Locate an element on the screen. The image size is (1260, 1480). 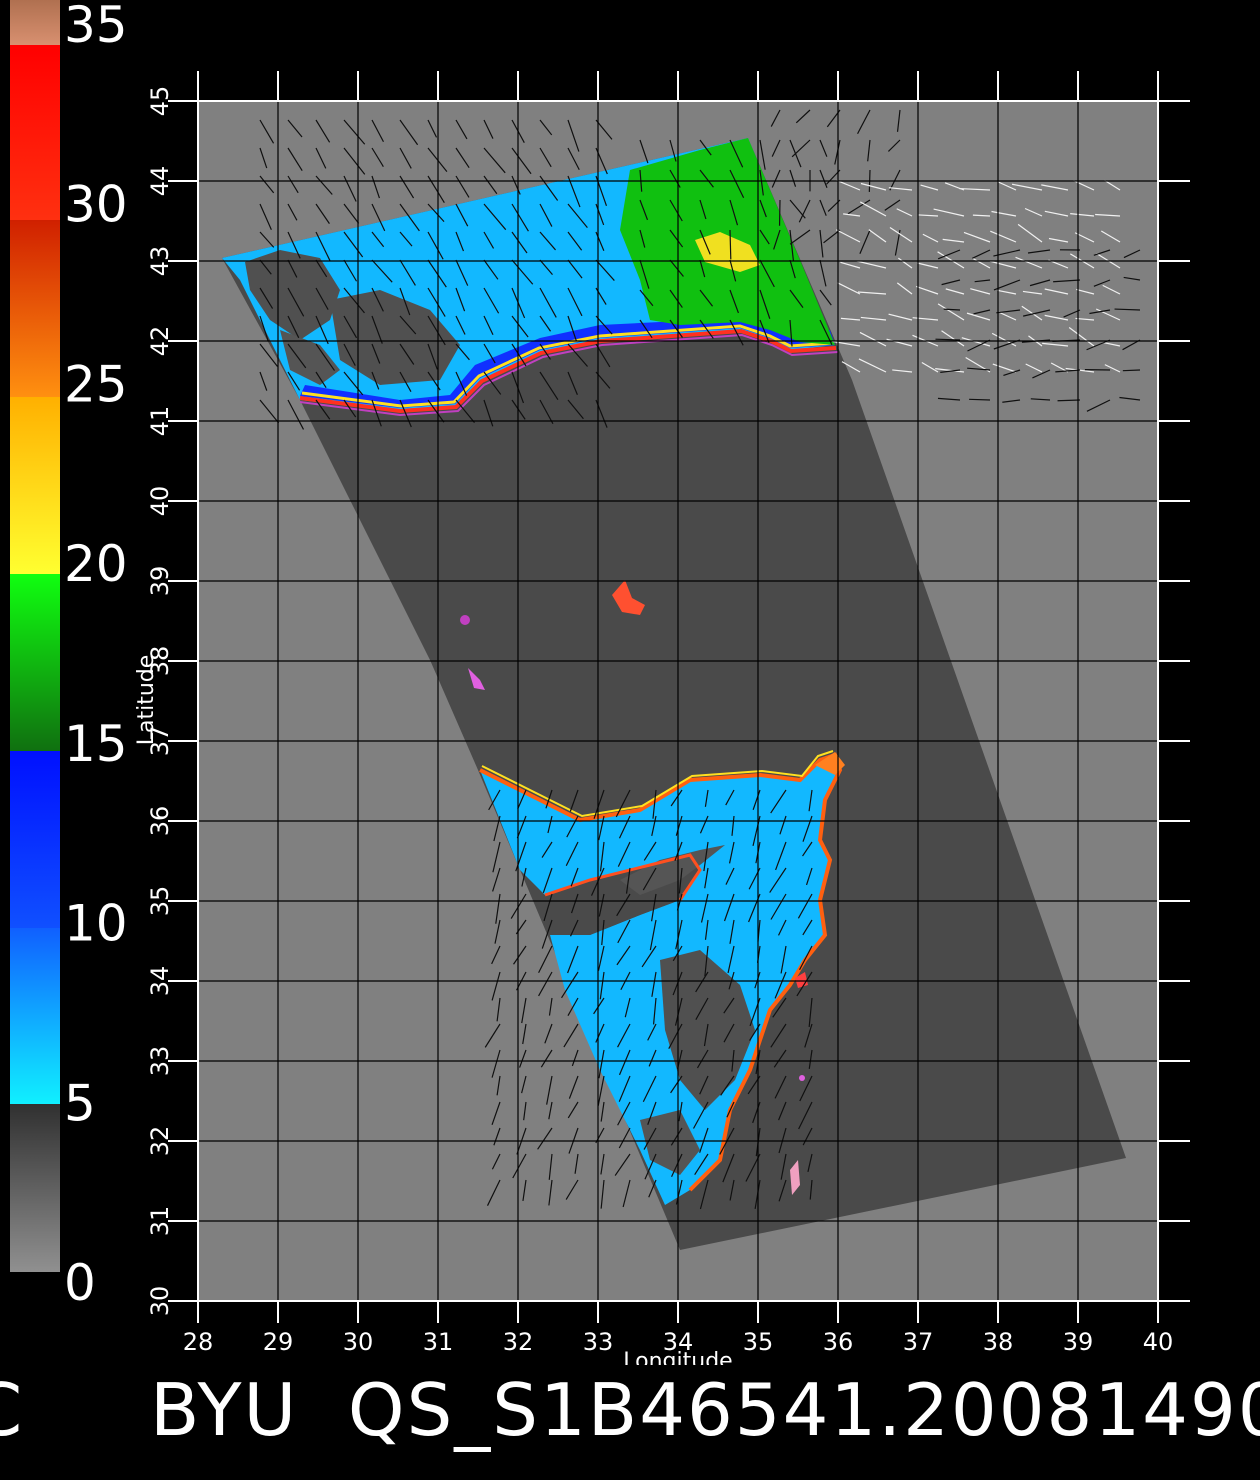
black-sea-calm-patch-south is located at coordinates (310, 357).